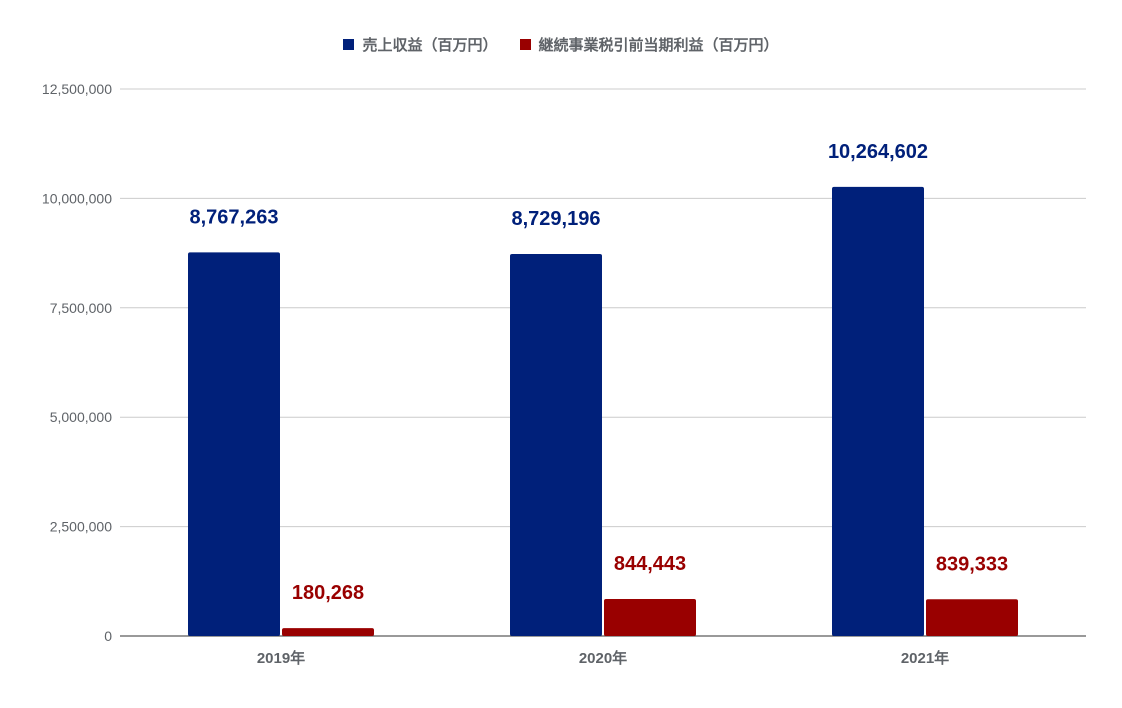 This screenshot has height=708, width=1122. Describe the element at coordinates (658, 45) in the screenshot. I see `legend-label-pretax-income: 継続事業税引前当期利益（百万円）` at that location.